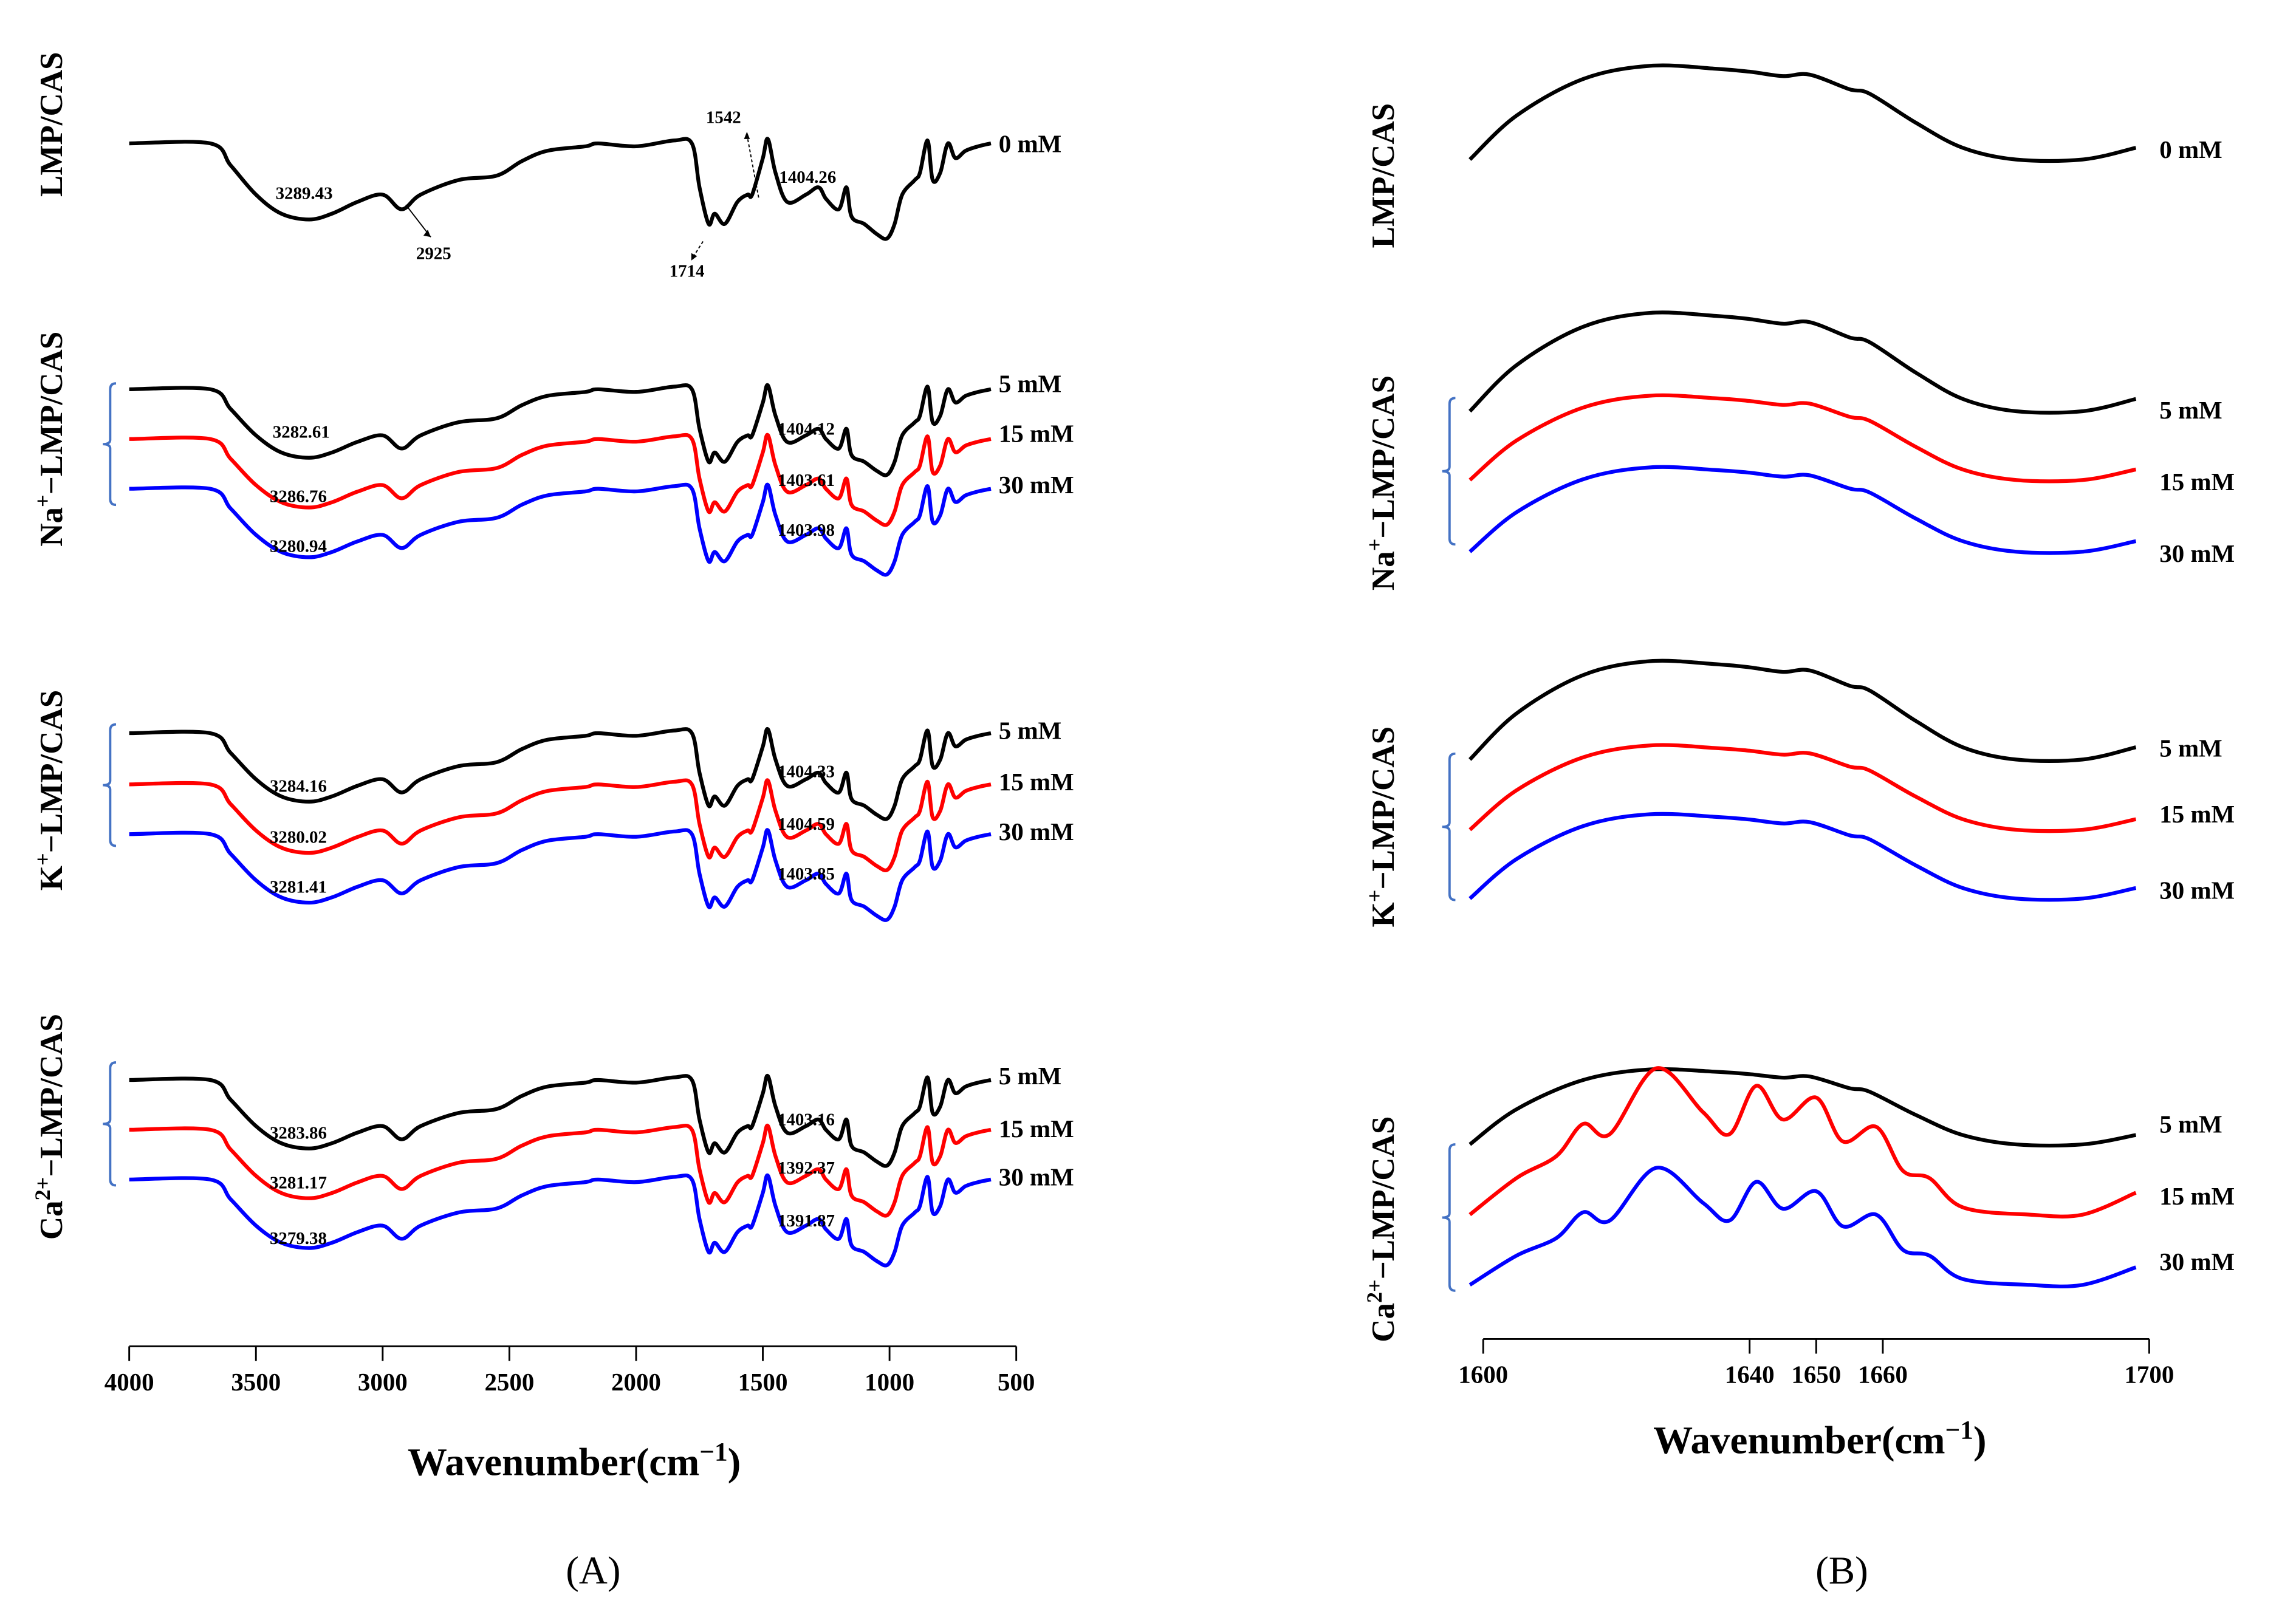 This screenshot has height=1620, width=2296. I want to click on peak-label: 3281.41, so click(298, 887).